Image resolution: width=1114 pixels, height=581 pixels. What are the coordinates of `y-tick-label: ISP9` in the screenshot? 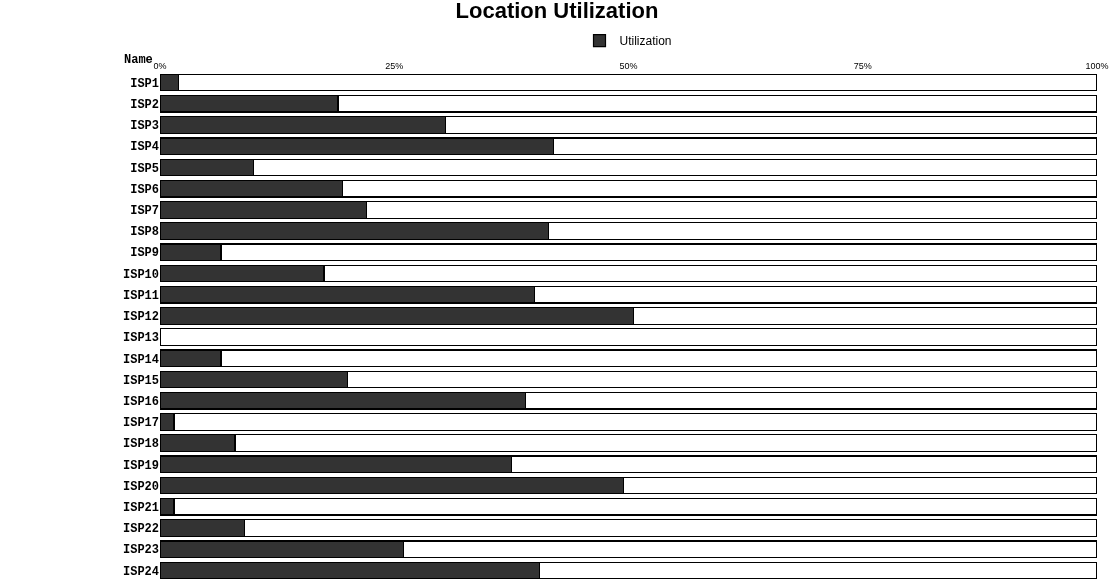 It's located at (144, 253).